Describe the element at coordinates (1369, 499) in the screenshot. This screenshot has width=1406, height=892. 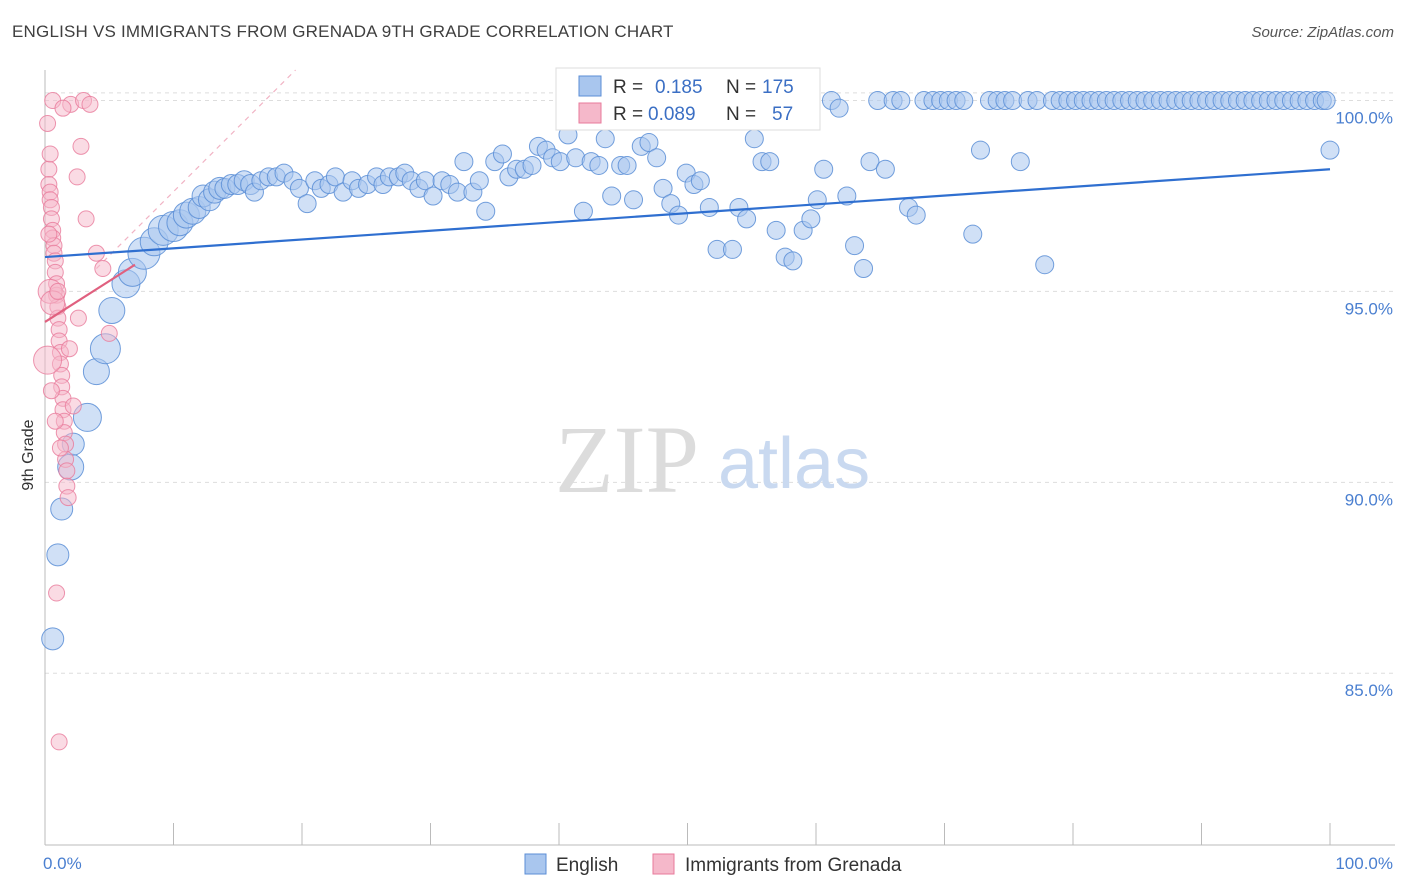
I see `y-tick-label: 90.0%` at that location.